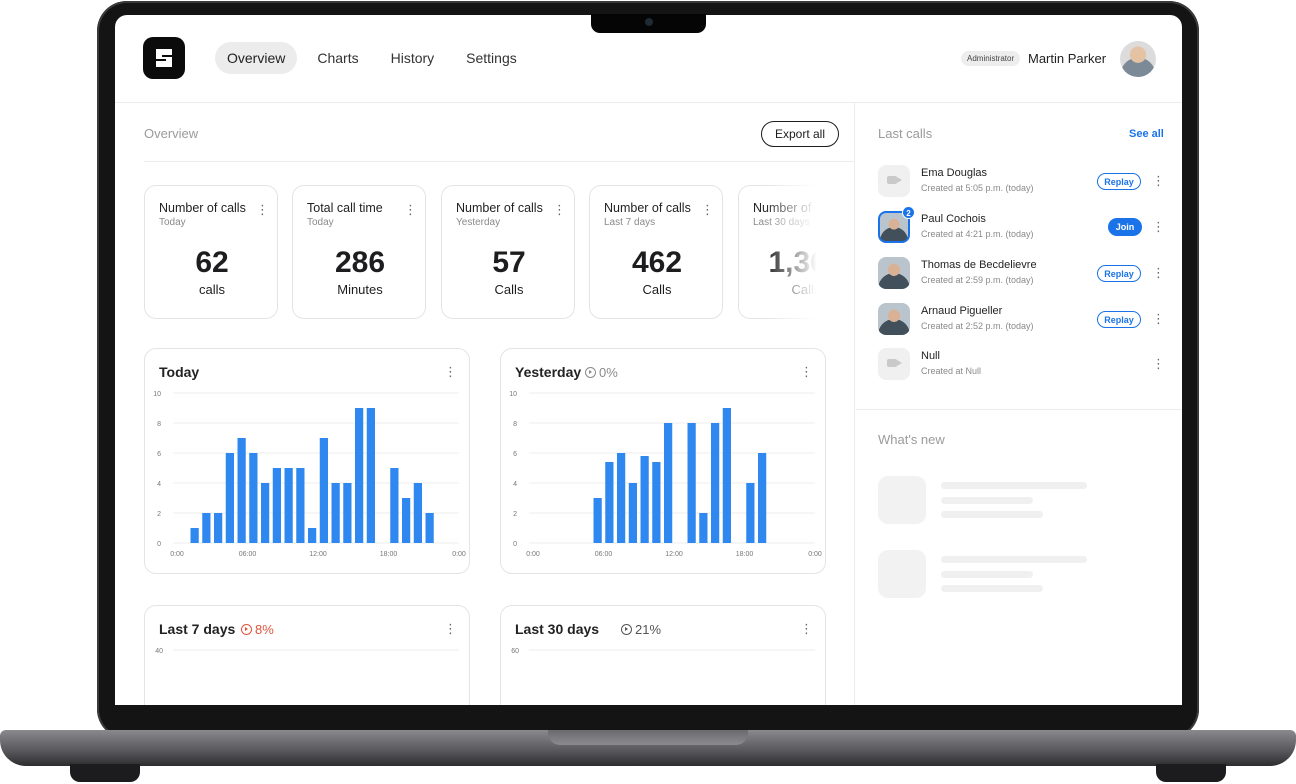 Image resolution: width=1296 pixels, height=784 pixels. Describe the element at coordinates (509, 262) in the screenshot. I see `stat-value: 57` at that location.